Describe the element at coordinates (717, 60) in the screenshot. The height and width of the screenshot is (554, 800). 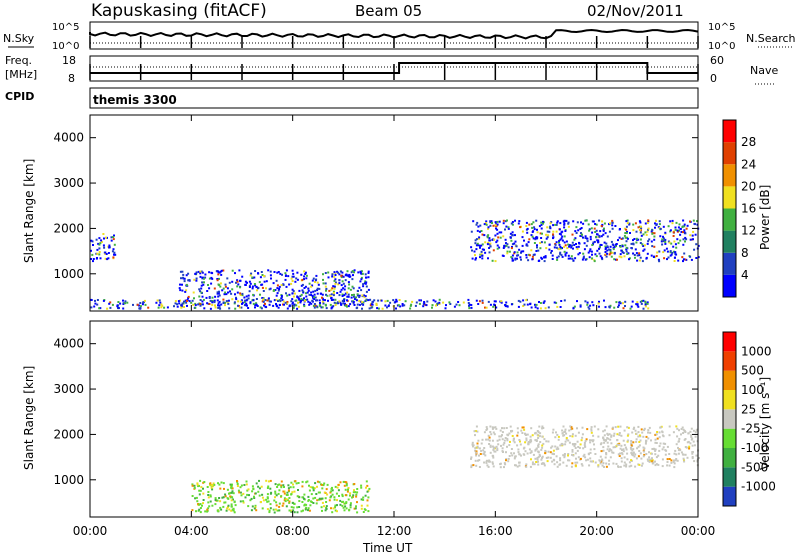
I see `nave-tick-top: 60` at that location.